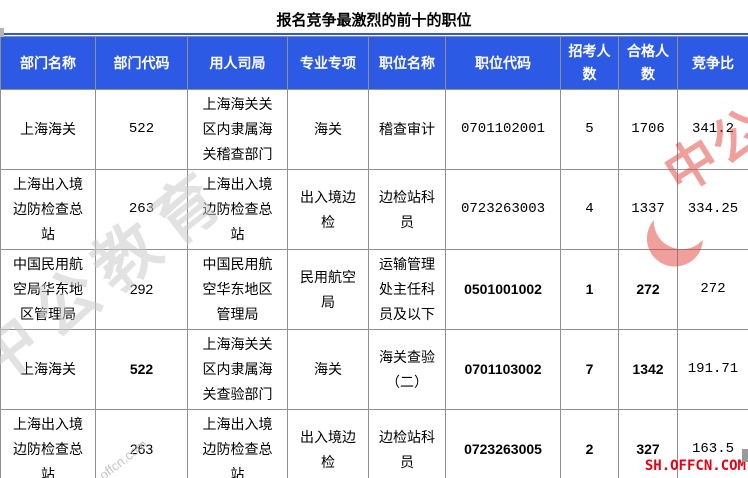  What do you see at coordinates (589, 369) in the screenshot?
I see `cell-recruit-count: 7` at bounding box center [589, 369].